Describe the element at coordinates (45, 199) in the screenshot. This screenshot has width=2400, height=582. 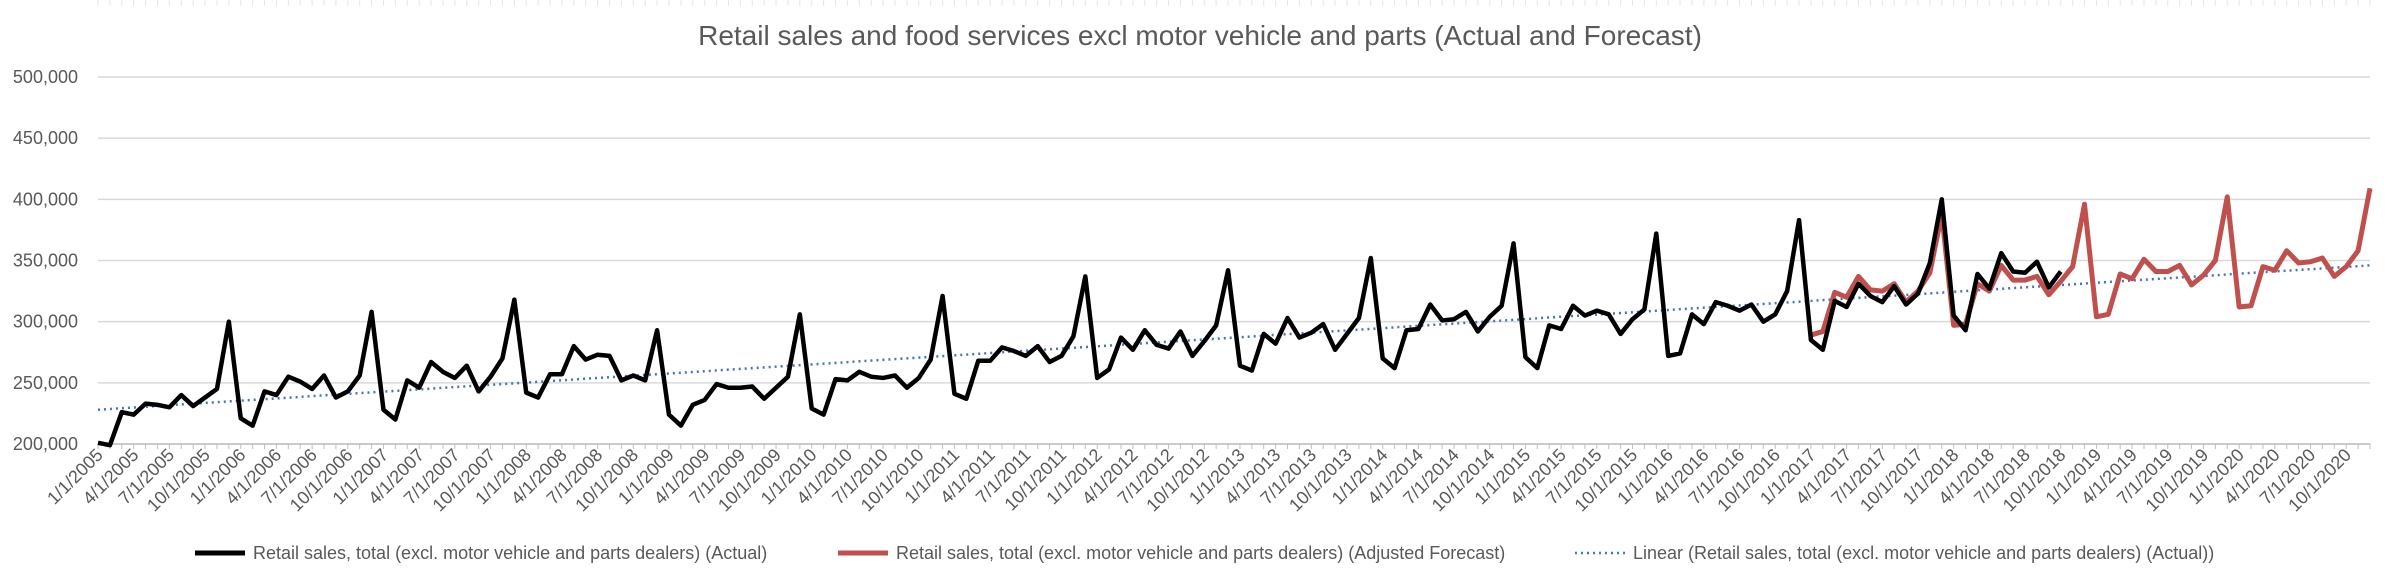
I see `y-tick-label: 400,000` at that location.